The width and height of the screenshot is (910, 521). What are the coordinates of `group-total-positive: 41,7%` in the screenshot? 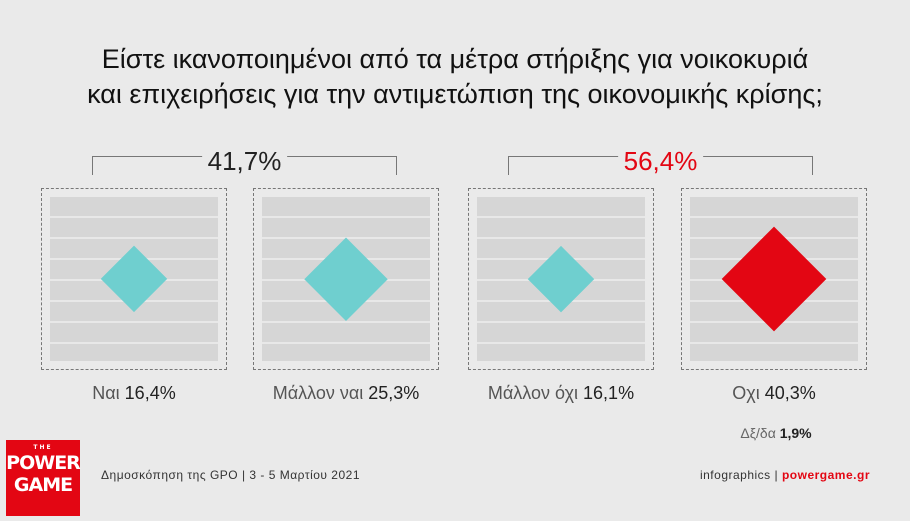 It's located at (244, 161).